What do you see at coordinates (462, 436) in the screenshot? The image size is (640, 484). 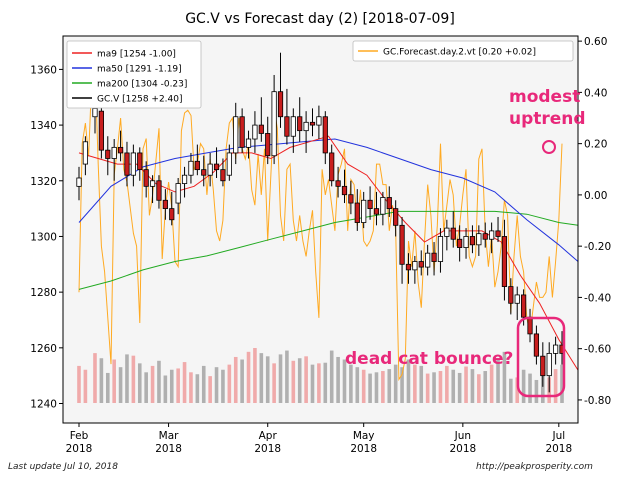 I see `x-tick-label-month: Jun` at bounding box center [462, 436].